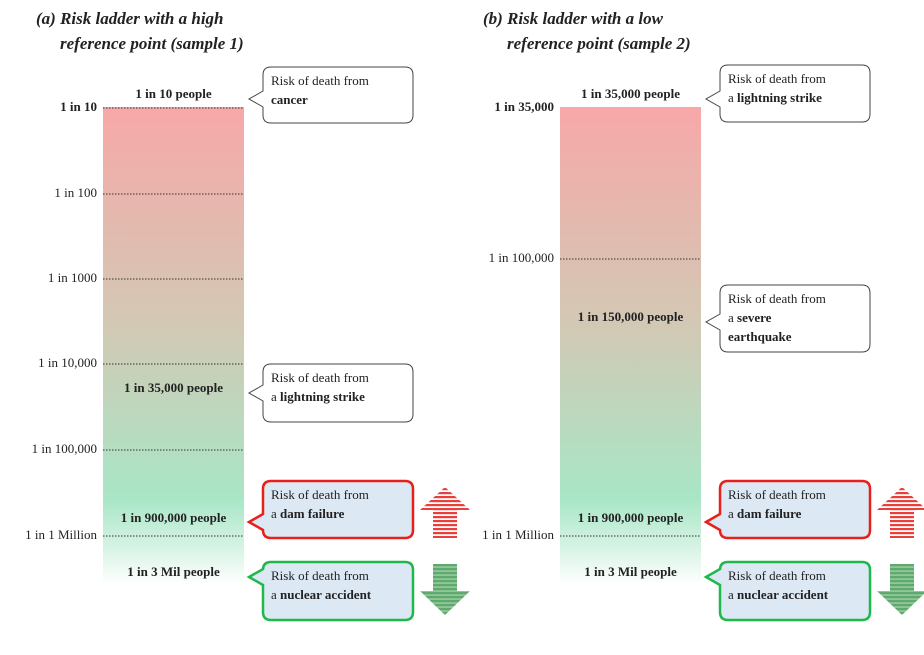 This screenshot has width=924, height=655. Describe the element at coordinates (152, 43) in the screenshot. I see `panel-title: reference point (sample 1)` at that location.